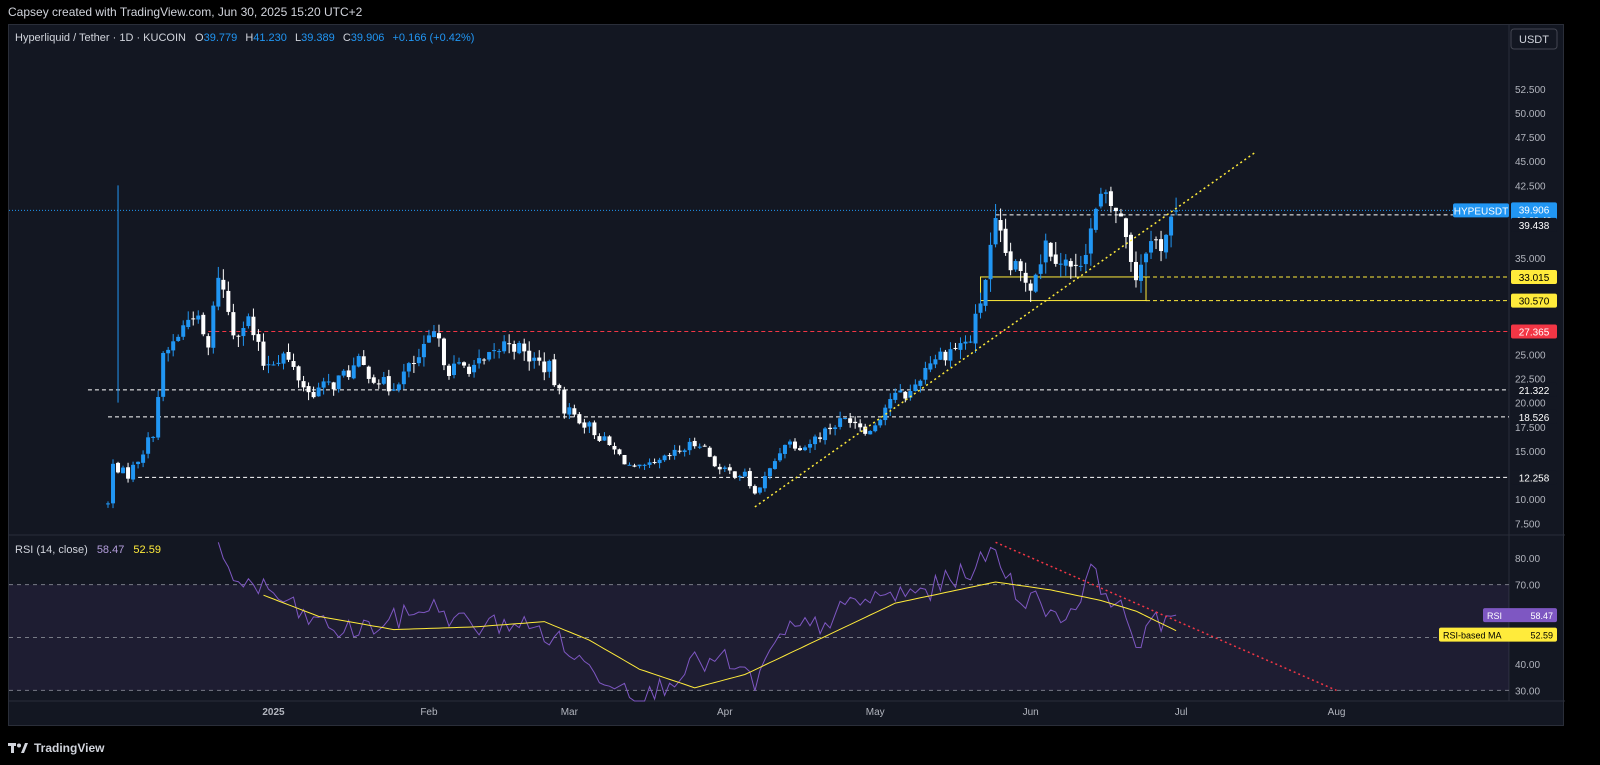 The width and height of the screenshot is (1600, 765). I want to click on price-tick-label: 45.000, so click(1530, 162).